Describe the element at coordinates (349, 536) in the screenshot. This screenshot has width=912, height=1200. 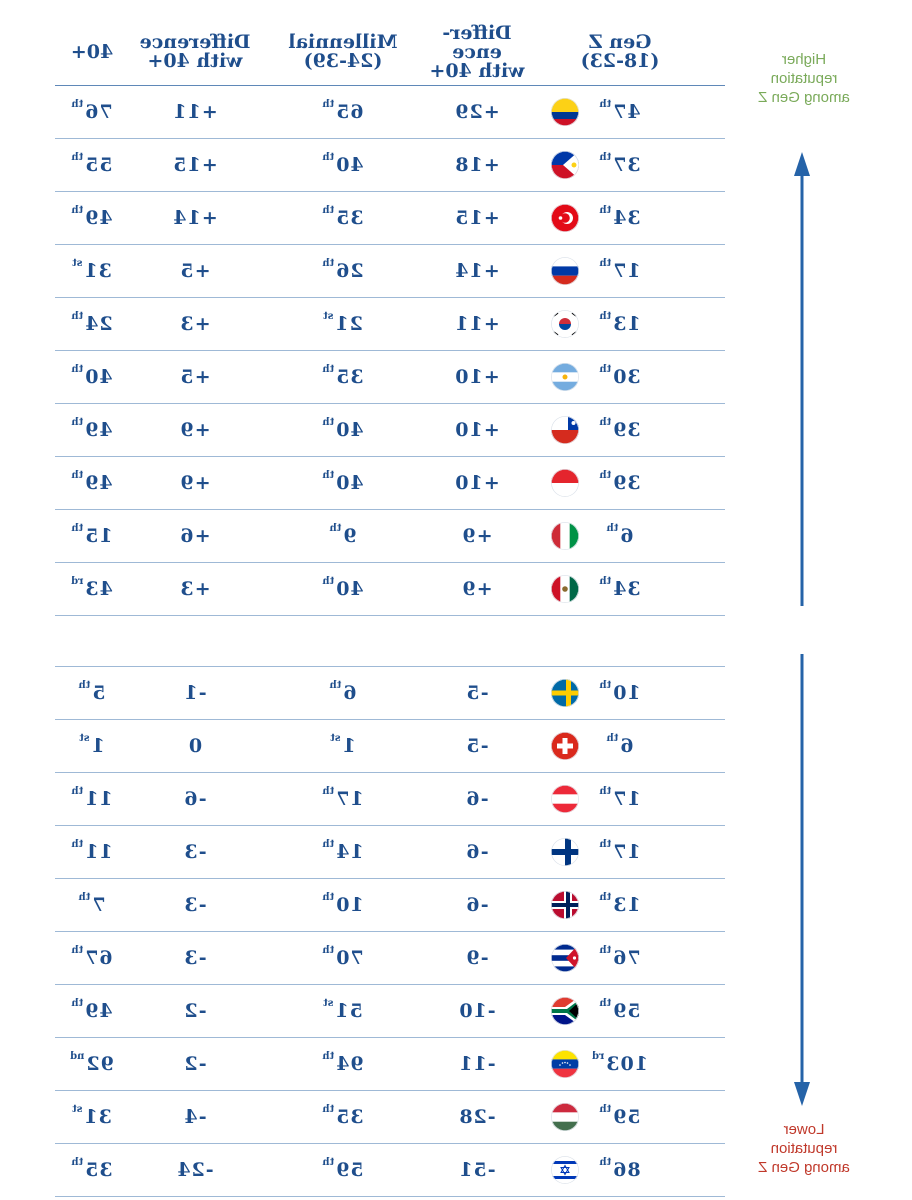
I see `millennial-rank-number: 9` at that location.